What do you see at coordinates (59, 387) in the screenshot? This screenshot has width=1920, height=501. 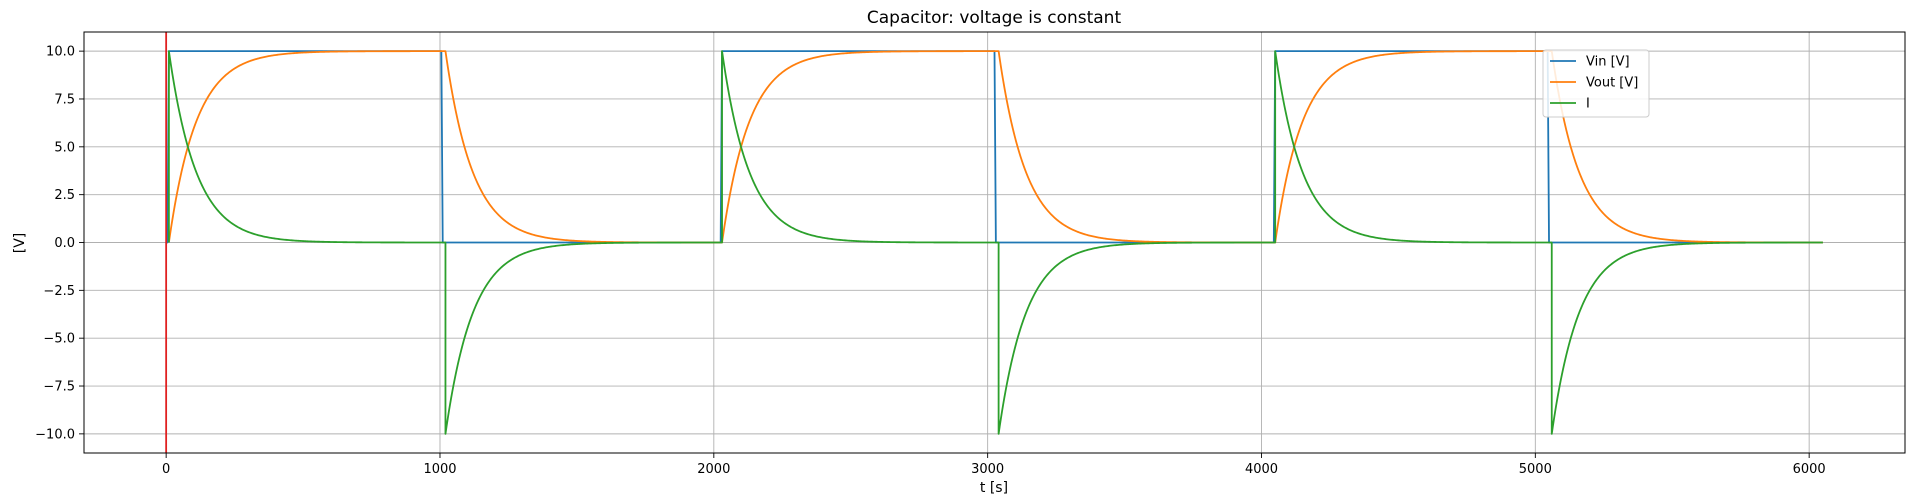 I see `y-tick-label: −7.5` at bounding box center [59, 387].